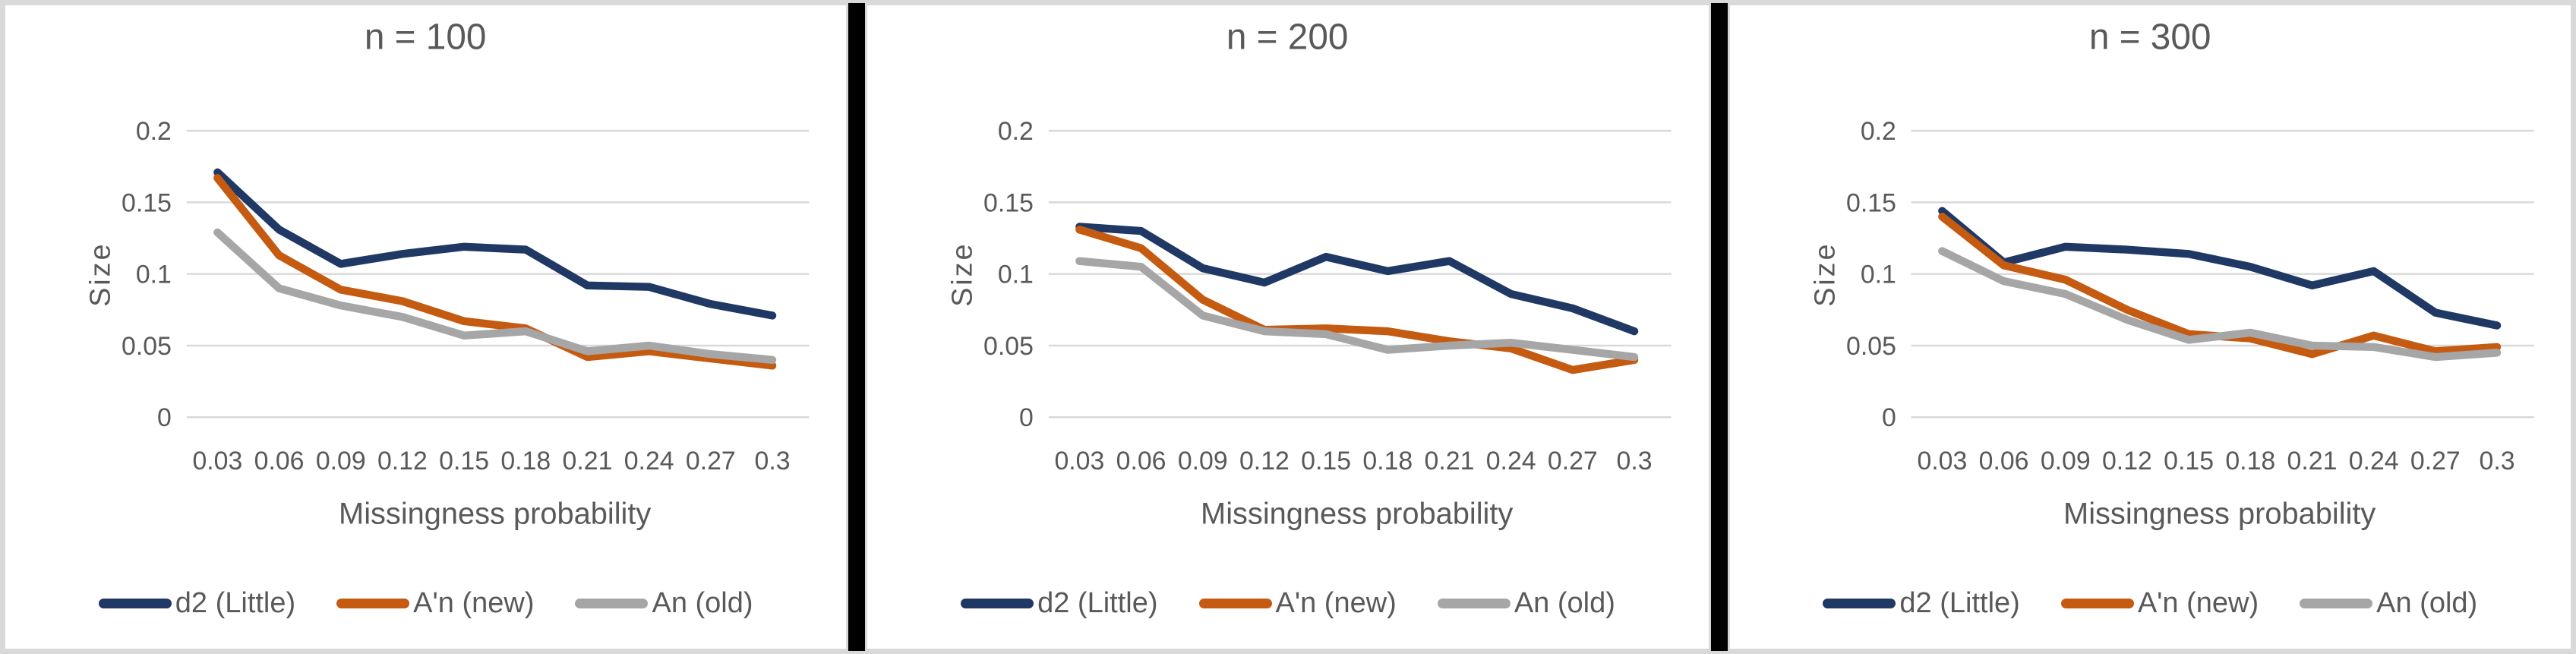 The image size is (2576, 654). Describe the element at coordinates (2149, 37) in the screenshot. I see `chart-title: n = 300` at that location.